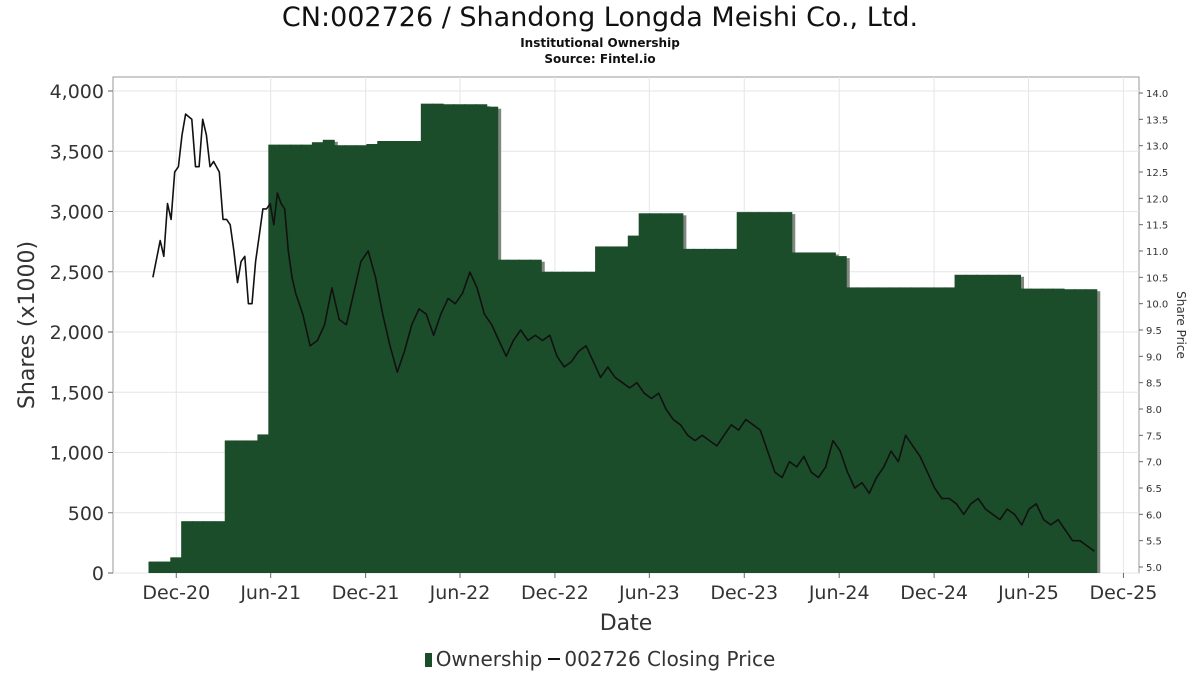 This screenshot has width=1200, height=675. Describe the element at coordinates (77, 273) in the screenshot. I see `y-tick-label: 2,500` at that location.